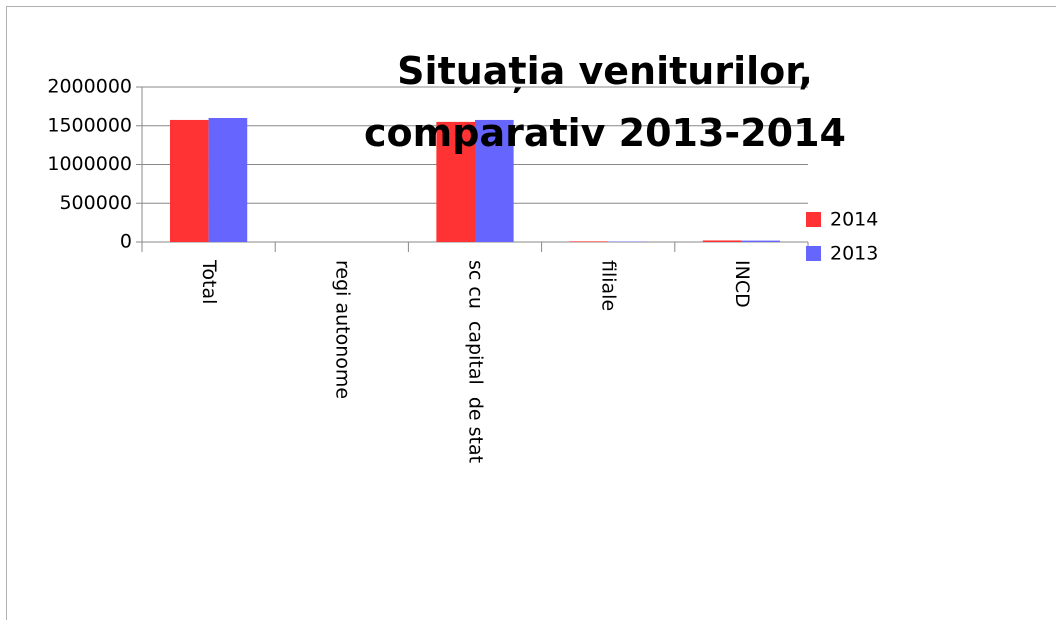 This screenshot has width=1056, height=620. Describe the element at coordinates (89, 125) in the screenshot. I see `y-tick-label: 1500000` at that location.